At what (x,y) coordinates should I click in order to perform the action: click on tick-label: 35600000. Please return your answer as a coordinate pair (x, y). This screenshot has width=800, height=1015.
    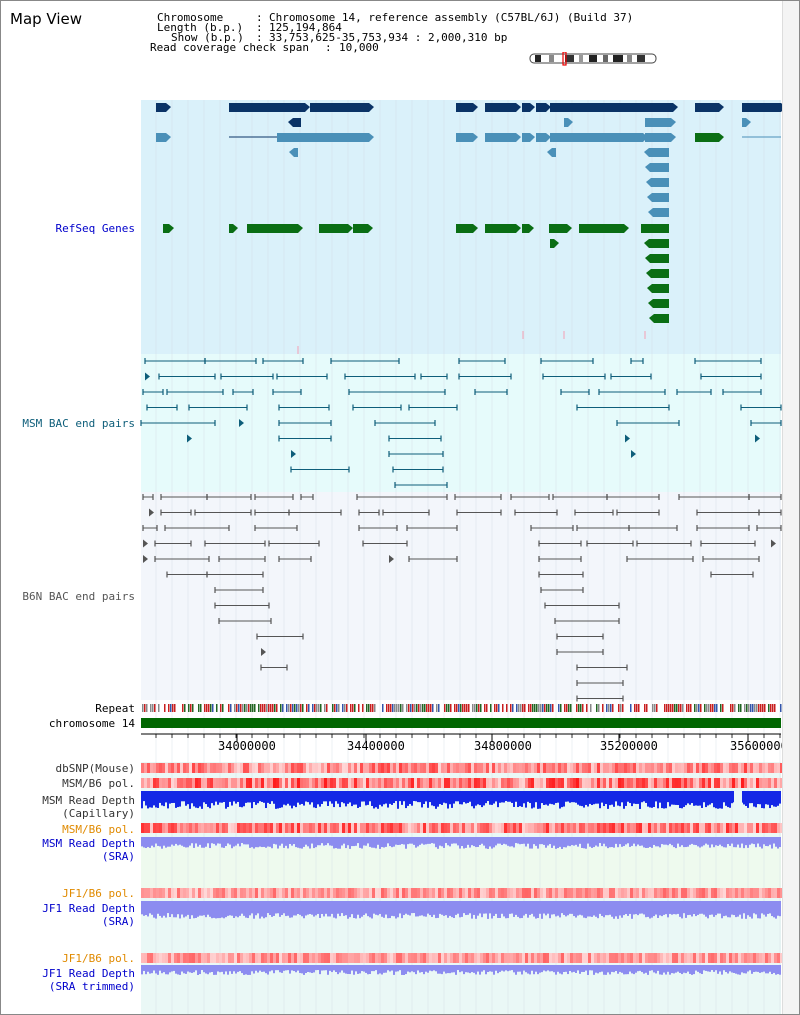
    Looking at the image, I should click on (759, 746).